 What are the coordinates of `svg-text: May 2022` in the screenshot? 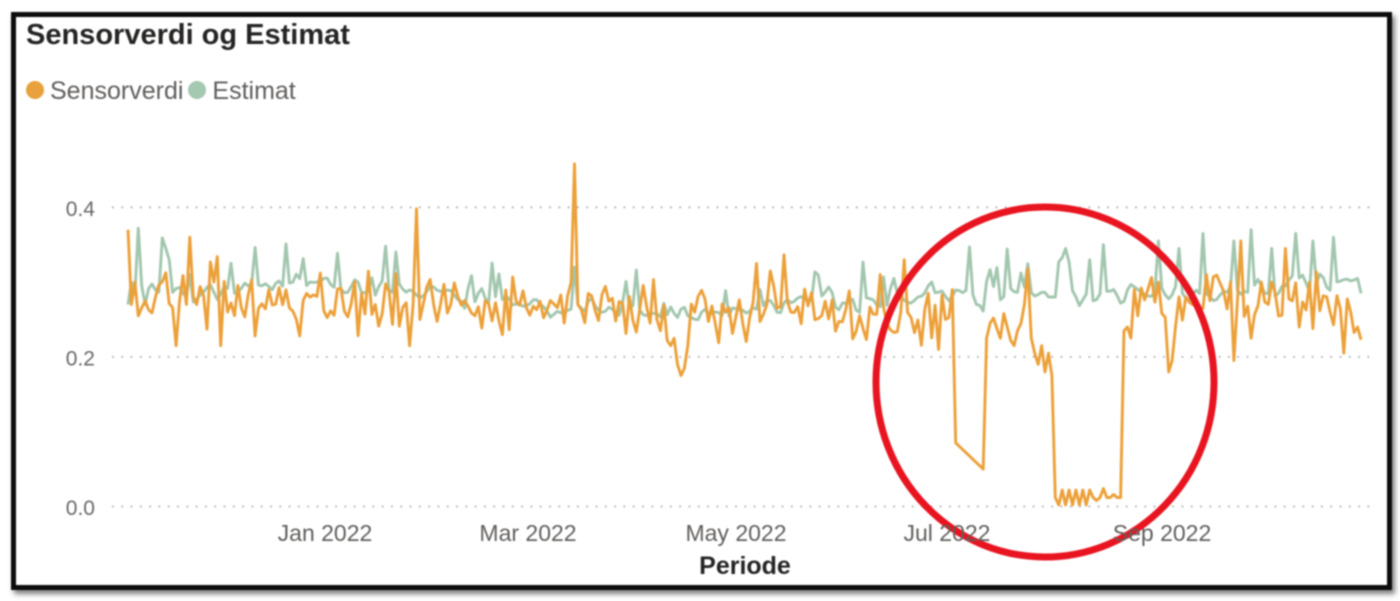 It's located at (735, 533).